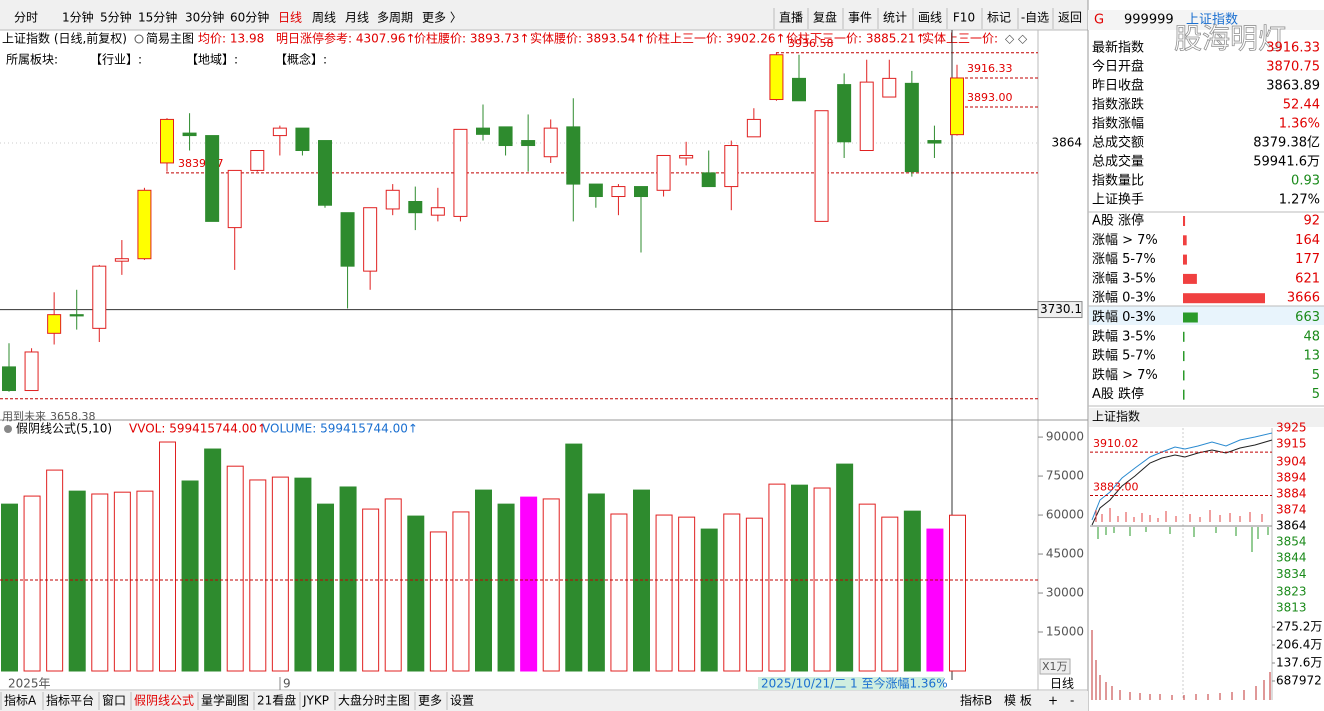  Describe the element at coordinates (170, 39) in the screenshot. I see `mode-label: 简易主图` at that location.